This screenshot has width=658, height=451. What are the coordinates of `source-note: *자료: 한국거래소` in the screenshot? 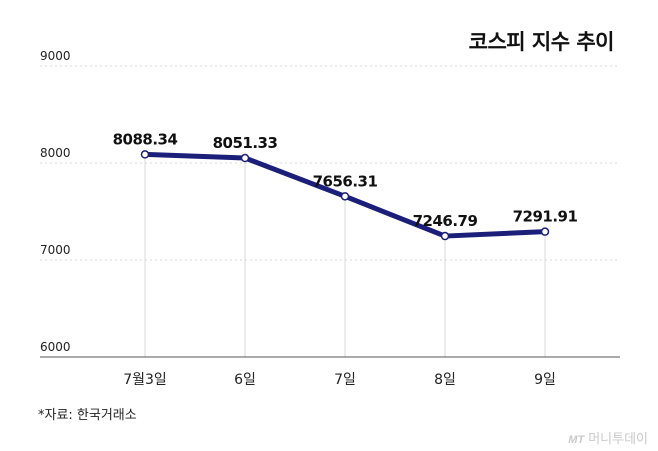 It's located at (87, 415).